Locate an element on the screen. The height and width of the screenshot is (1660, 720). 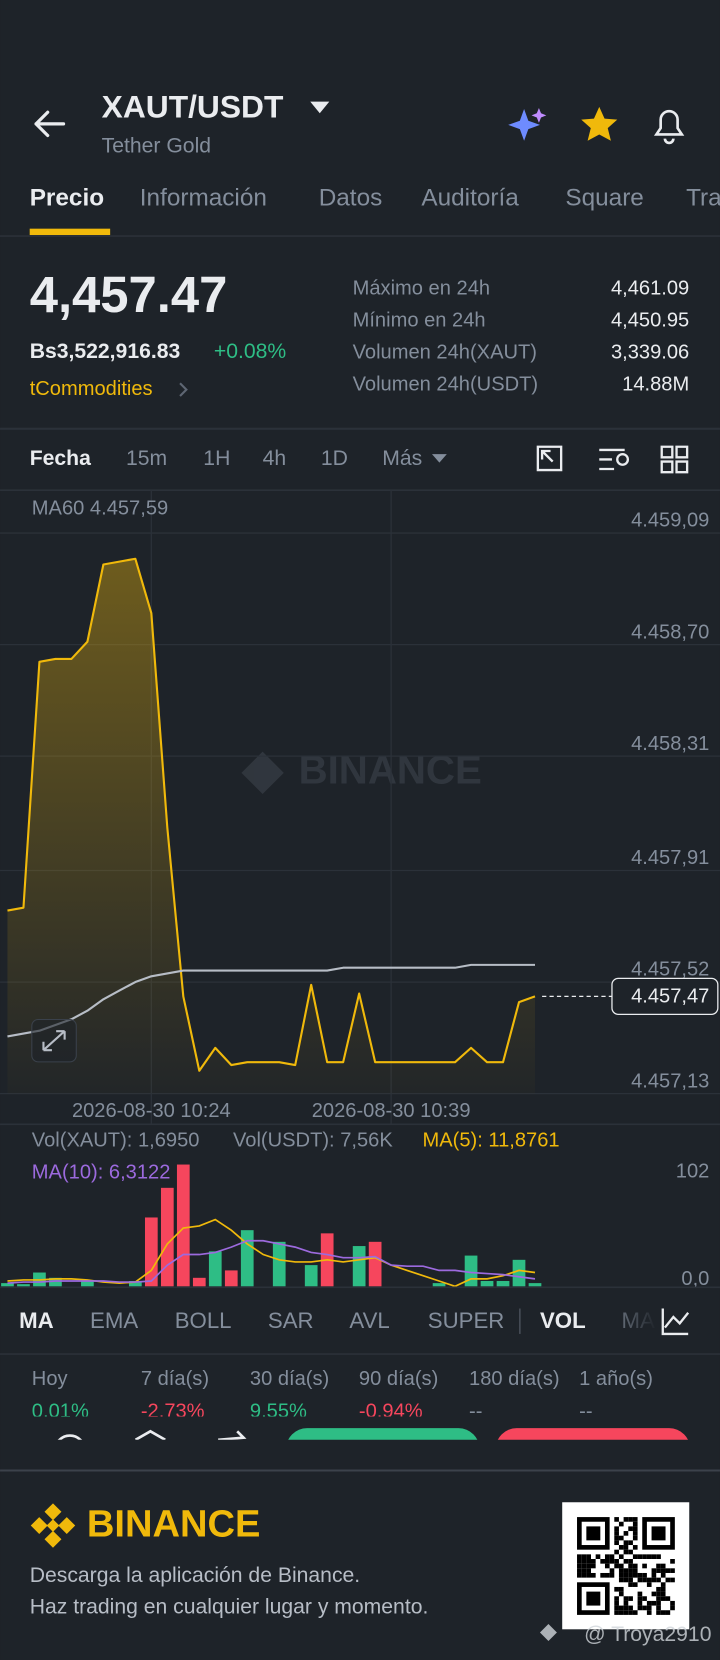
brand-logo is located at coordinates (53, 1525).